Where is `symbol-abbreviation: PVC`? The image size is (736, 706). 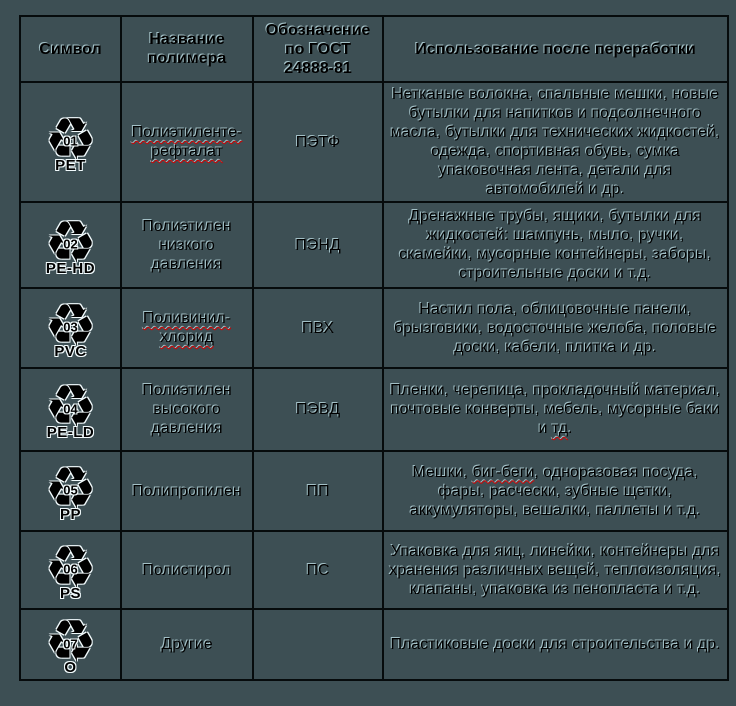
symbol-abbreviation: PVC is located at coordinates (70, 351).